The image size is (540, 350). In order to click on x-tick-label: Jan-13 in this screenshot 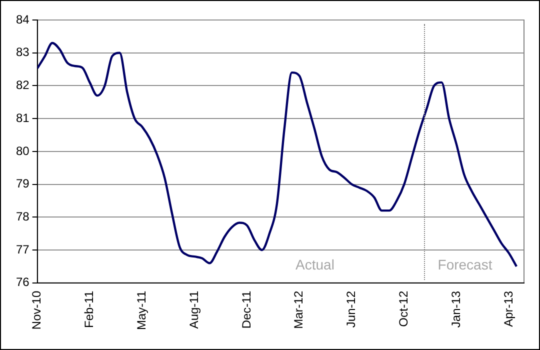, I will do `click(455, 309)`.